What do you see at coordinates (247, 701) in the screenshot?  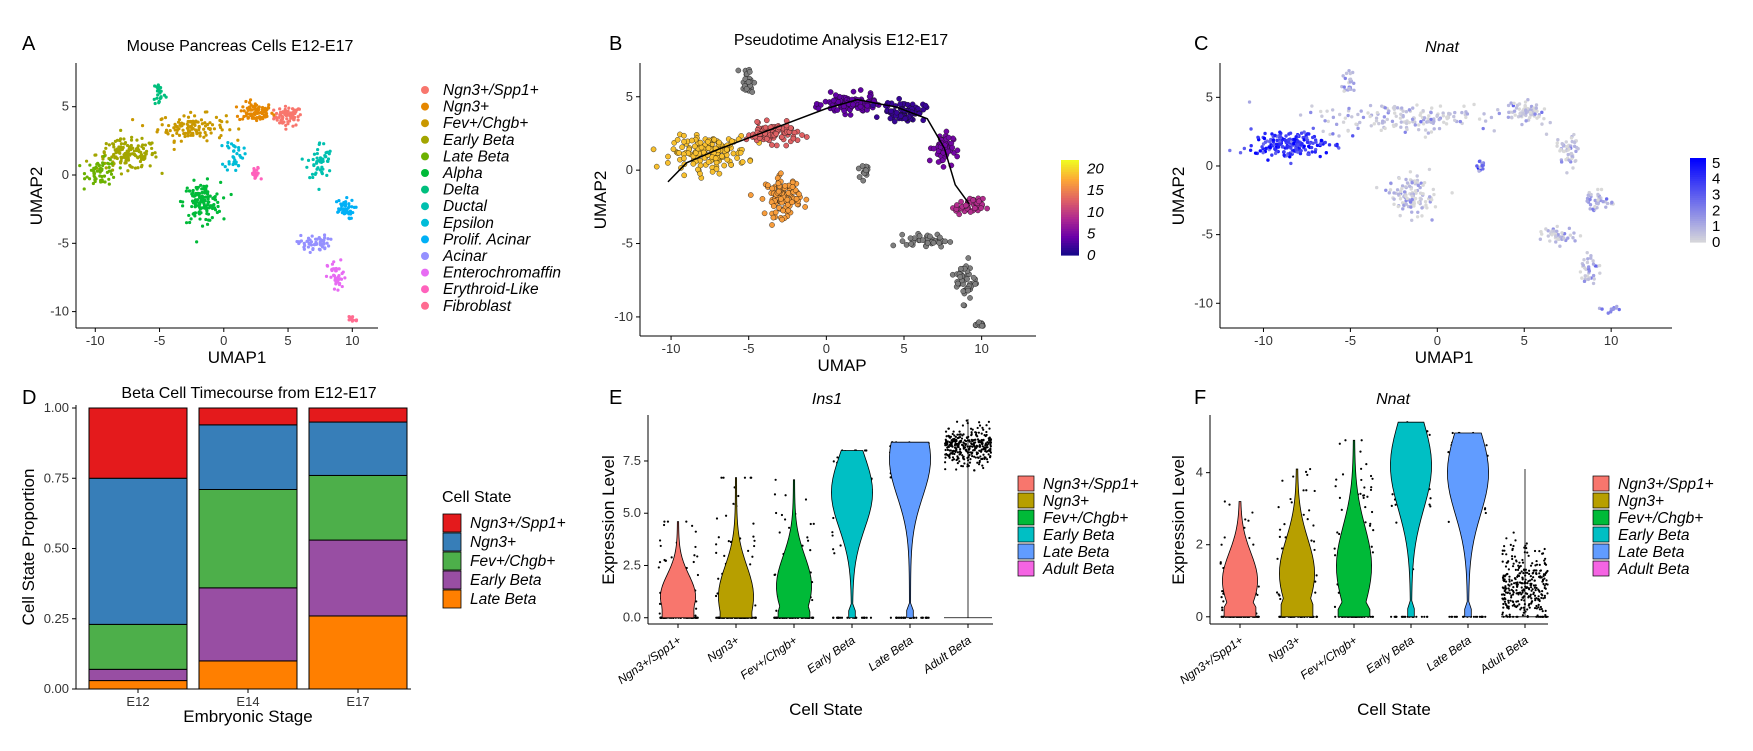 I see `x-tick-label: E14` at bounding box center [247, 701].